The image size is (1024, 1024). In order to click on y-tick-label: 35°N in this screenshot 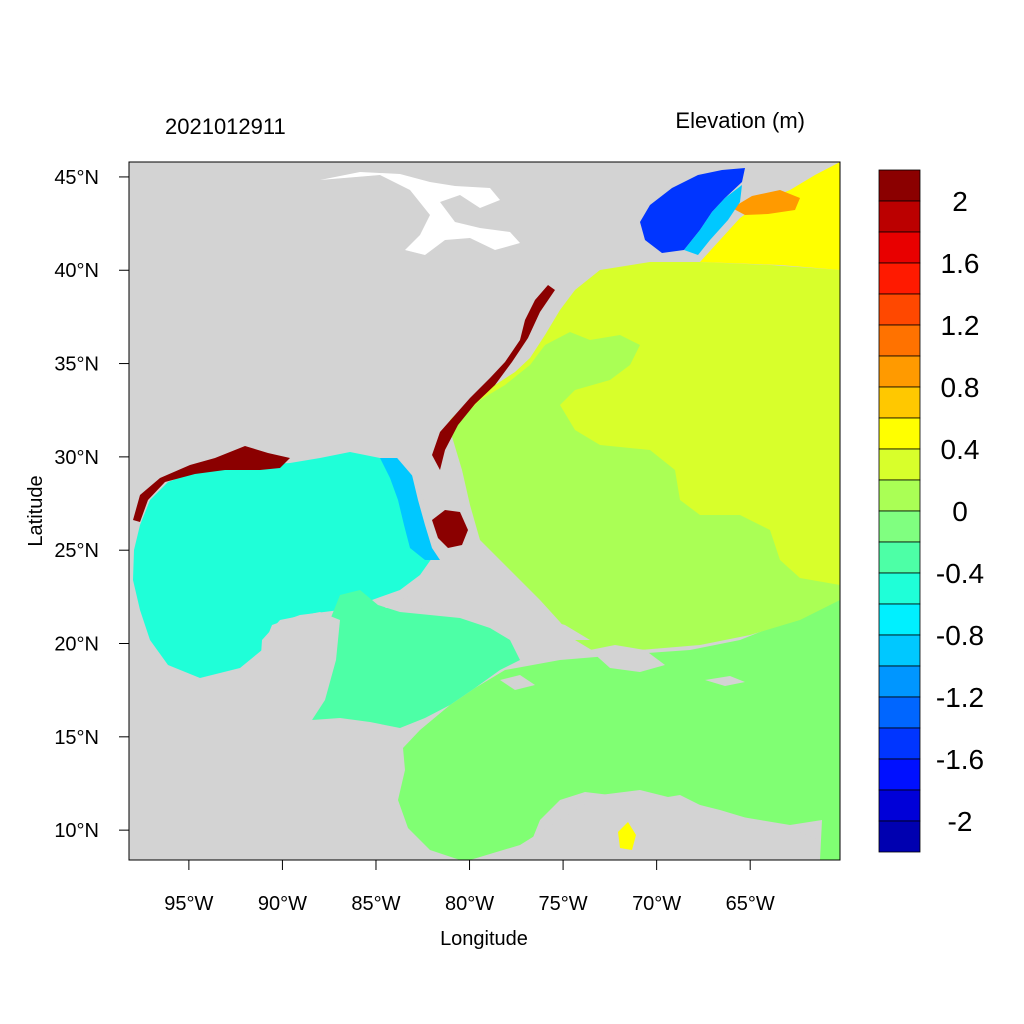, I will do `click(76, 365)`.